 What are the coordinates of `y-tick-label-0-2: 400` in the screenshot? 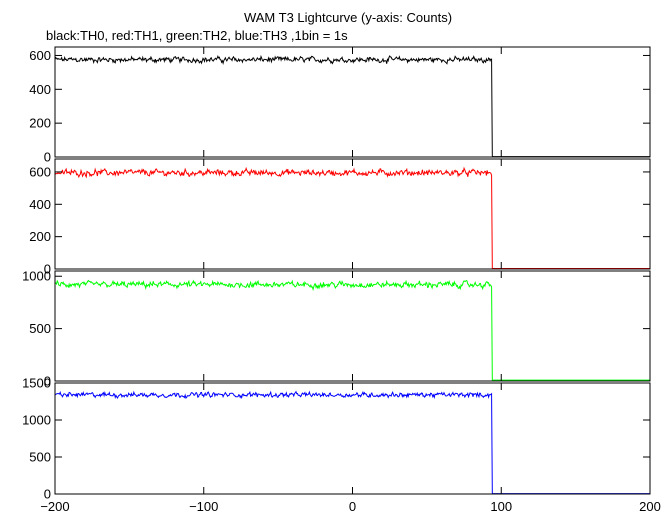 It's located at (40, 89).